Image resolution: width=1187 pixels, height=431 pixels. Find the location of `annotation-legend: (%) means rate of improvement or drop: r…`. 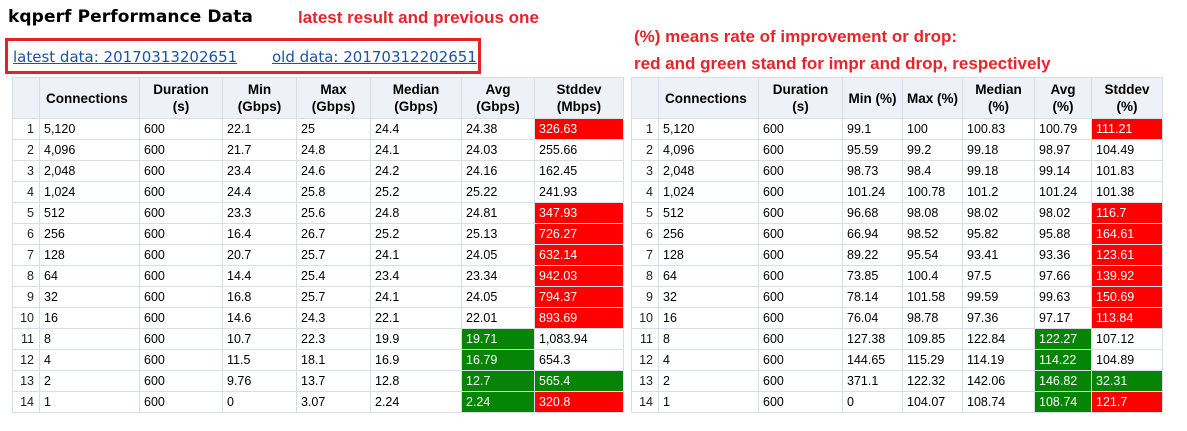

annotation-legend: (%) means rate of improvement or drop: r… is located at coordinates (842, 50).